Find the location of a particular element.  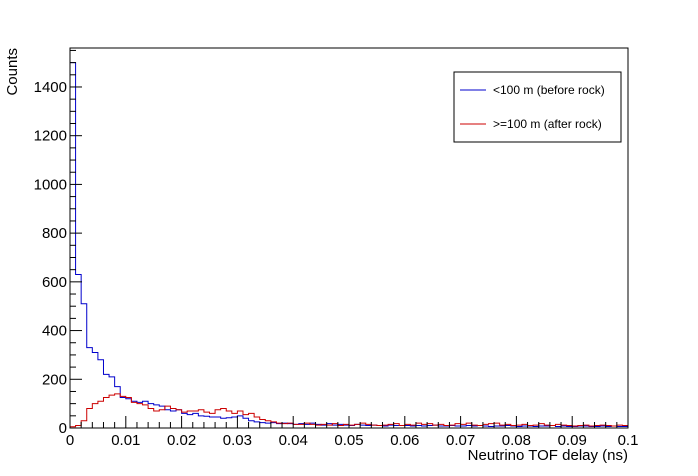

x-tick-label: 0.07 is located at coordinates (460, 440).